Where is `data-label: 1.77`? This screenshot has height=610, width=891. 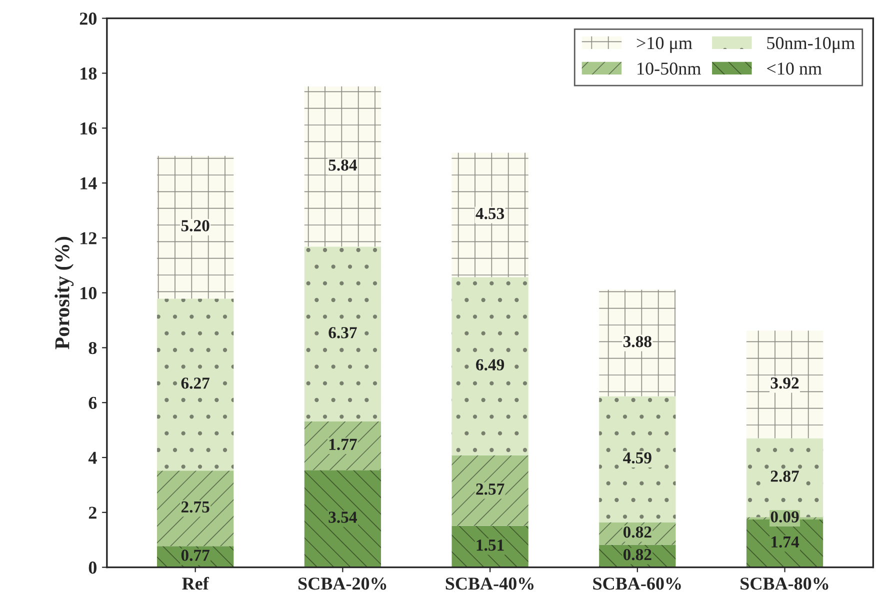
data-label: 1.77 is located at coordinates (343, 444).